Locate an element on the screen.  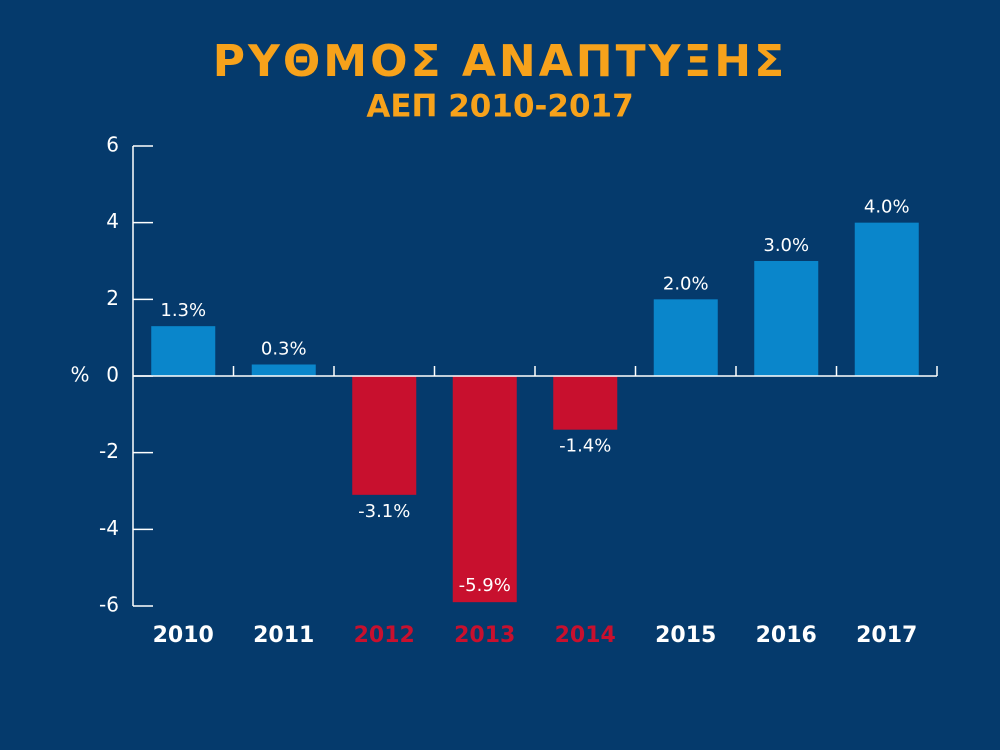
data-label: 4.0% is located at coordinates (887, 207).